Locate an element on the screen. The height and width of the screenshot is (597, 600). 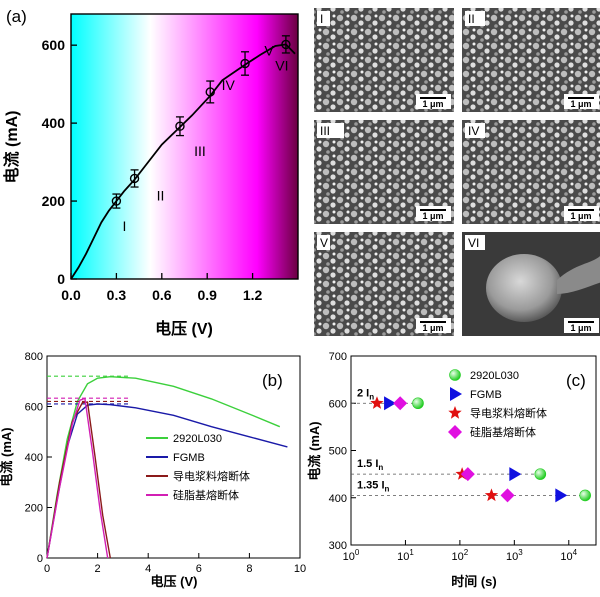
panel-b-series-silicone is located at coordinates (77, 478).